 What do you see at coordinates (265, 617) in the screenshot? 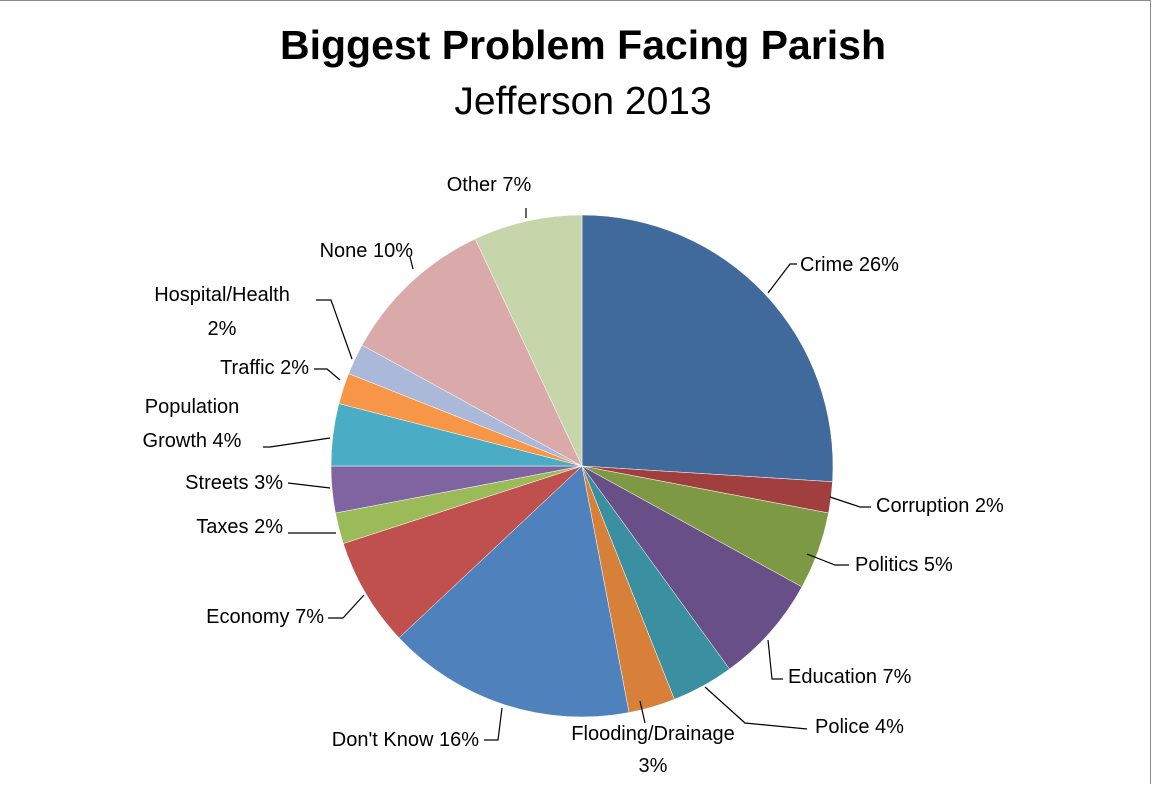
I see `slice-label: Economy 7%` at bounding box center [265, 617].